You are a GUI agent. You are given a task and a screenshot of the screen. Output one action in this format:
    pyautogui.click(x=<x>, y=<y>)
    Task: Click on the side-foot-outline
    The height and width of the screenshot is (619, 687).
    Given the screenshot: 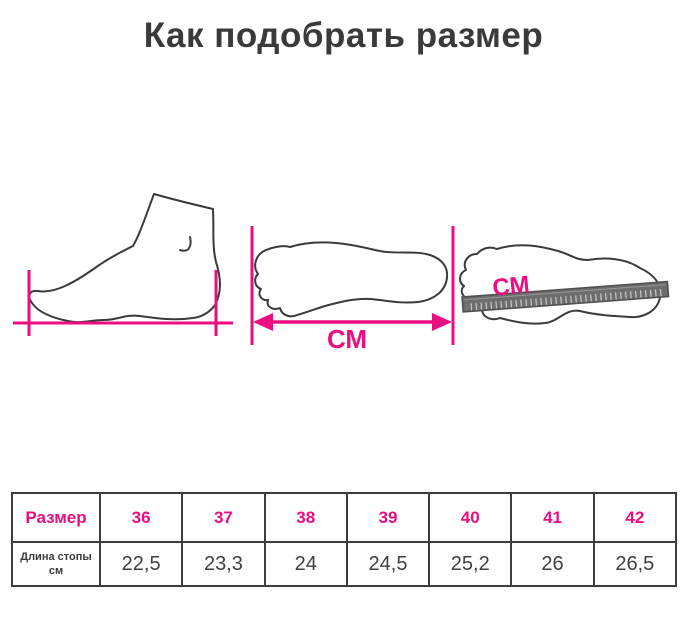 What is the action you would take?
    pyautogui.click(x=124, y=258)
    